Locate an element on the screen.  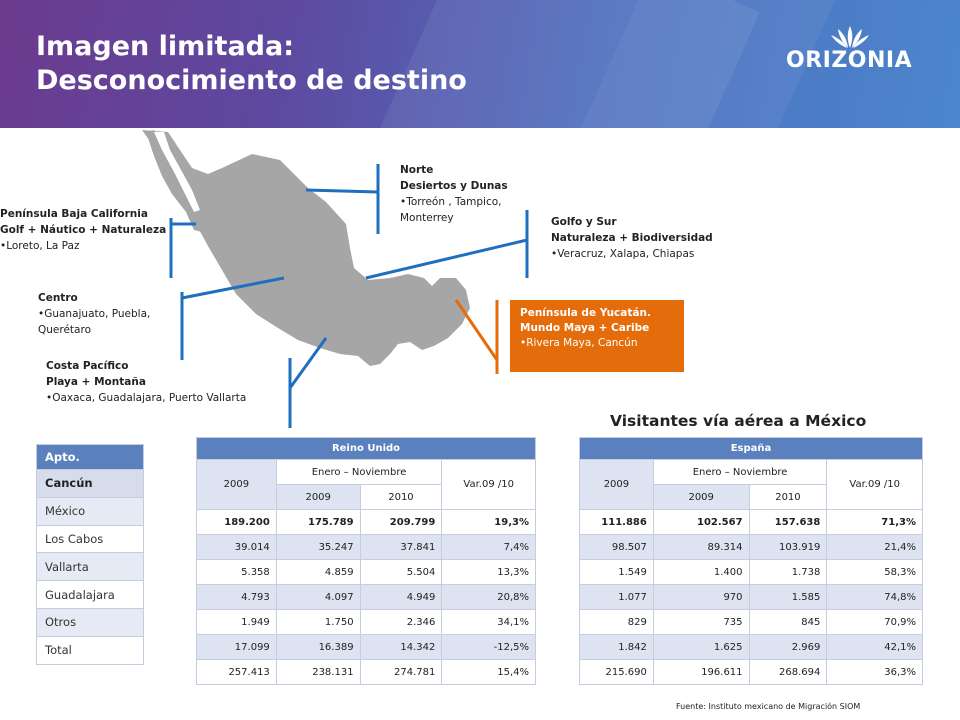
table-row: 1.549 1.400 1.738 58,3% is located at coordinates (751, 572).